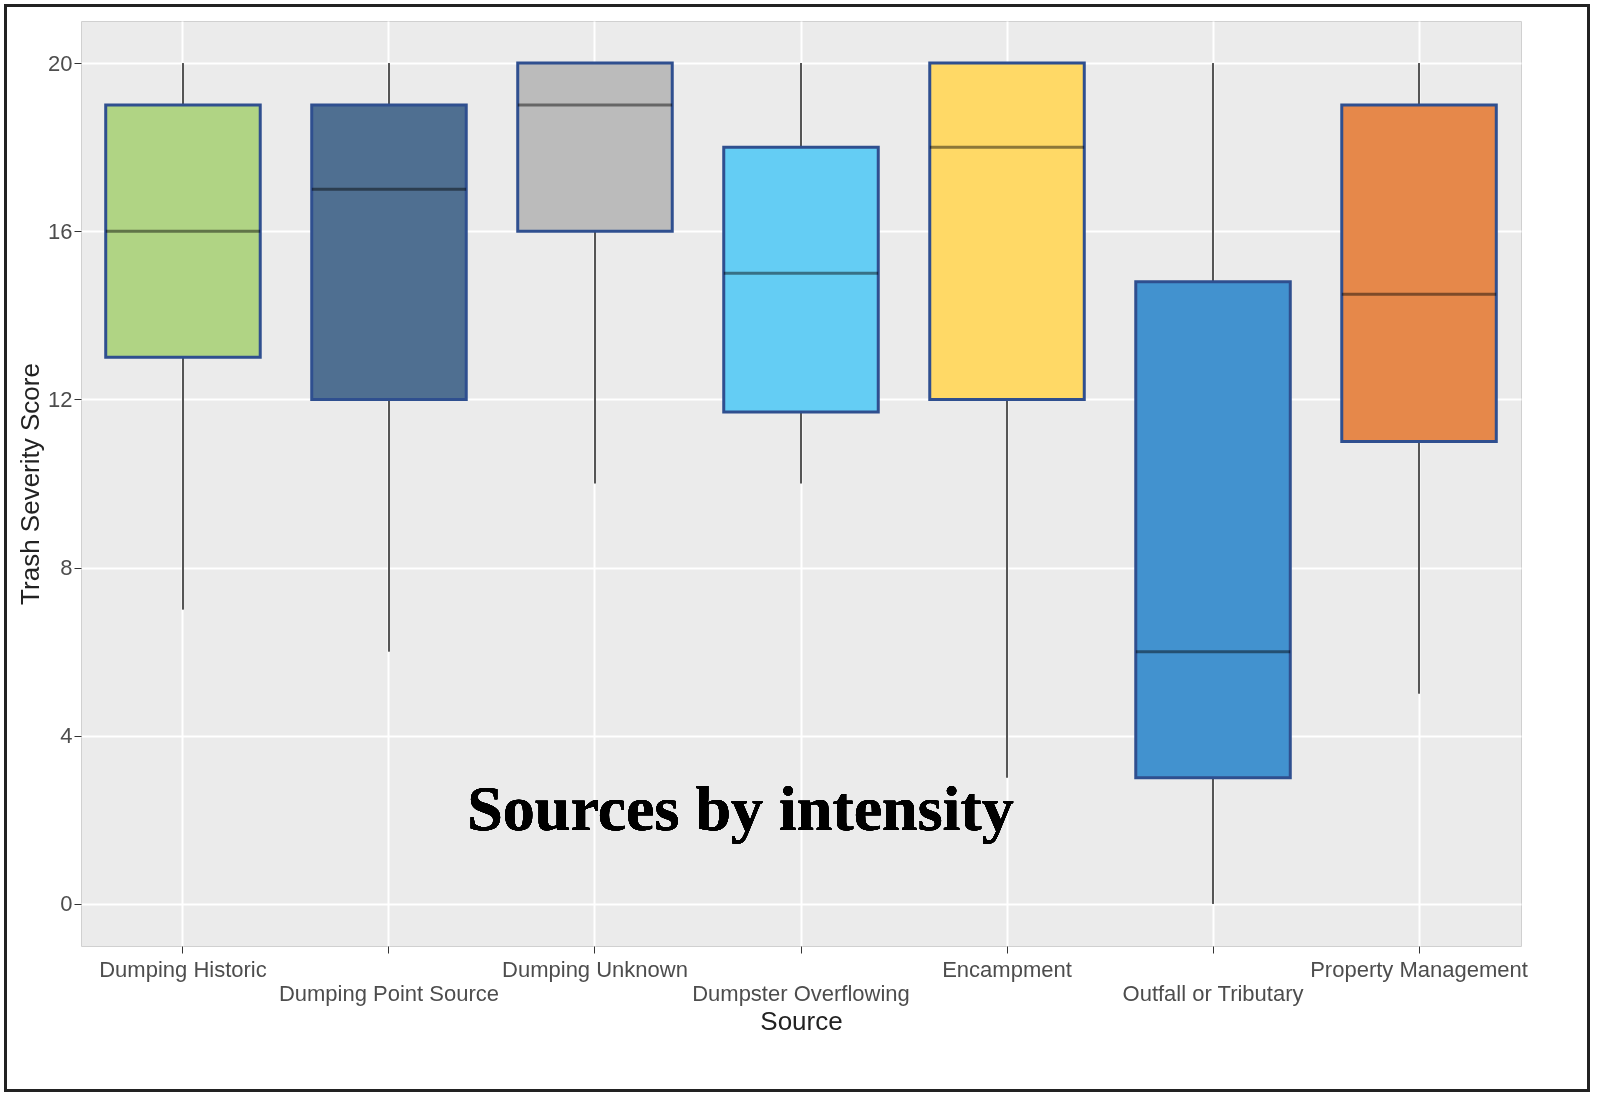 The width and height of the screenshot is (1600, 1102). Describe the element at coordinates (66, 736) in the screenshot. I see `y-tick-label: 4` at that location.